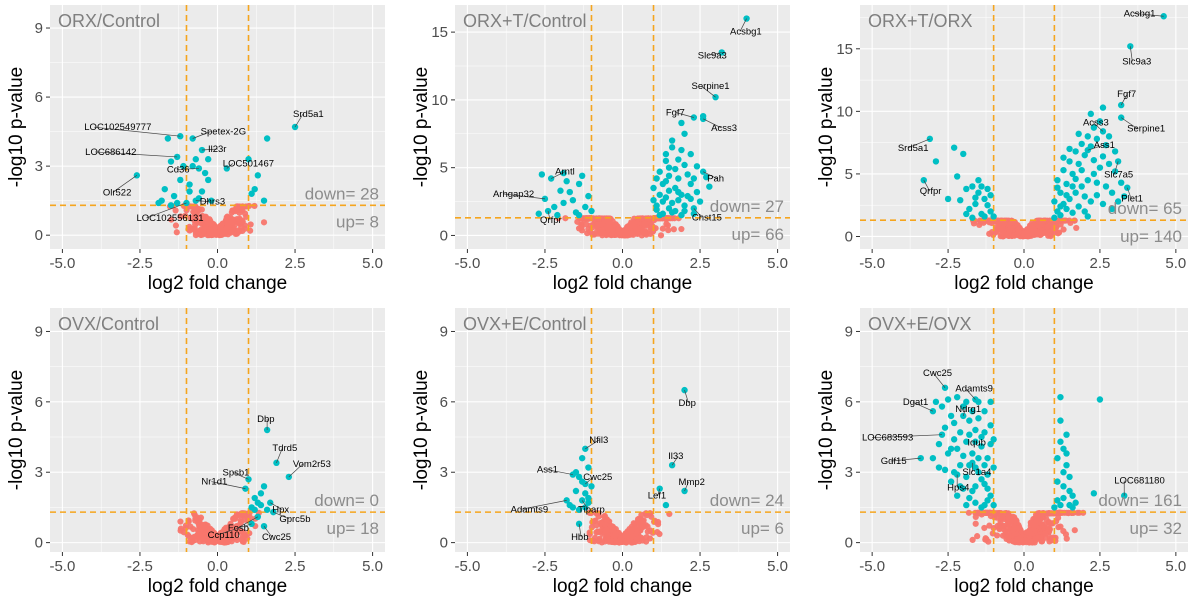 This screenshot has height=601, width=1192. Describe the element at coordinates (236, 472) in the screenshot. I see `gene-label: Spsb1` at that location.